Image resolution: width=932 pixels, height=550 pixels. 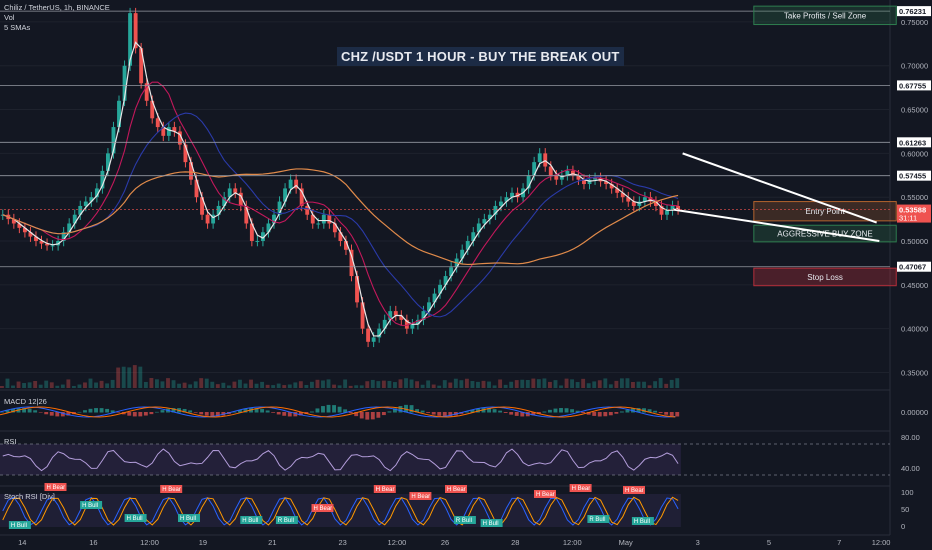 I want to click on stoch-axis-label: 0, so click(x=903, y=526).